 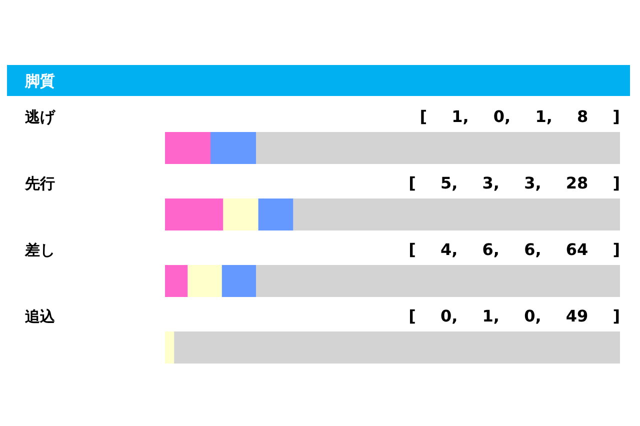 I want to click on annotation: [ 4, 6, 6, 64 ], so click(x=514, y=249).